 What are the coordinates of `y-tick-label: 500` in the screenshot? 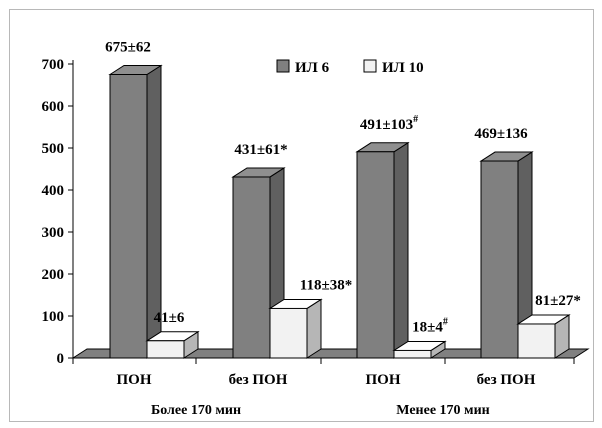 It's located at (53, 149).